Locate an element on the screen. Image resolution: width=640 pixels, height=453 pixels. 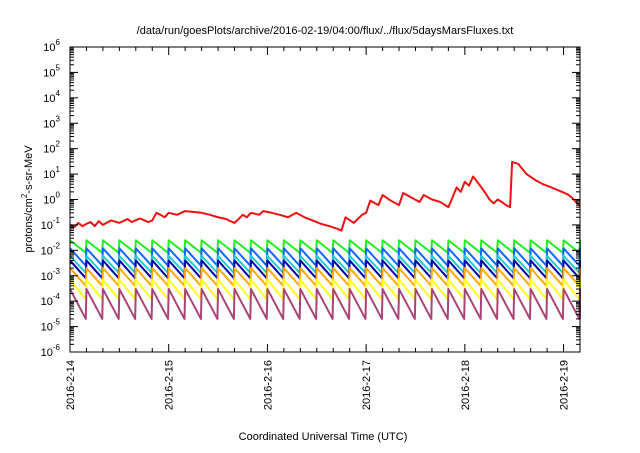
y-axis-label-rest: -s-sr-MeV is located at coordinates (29, 169).